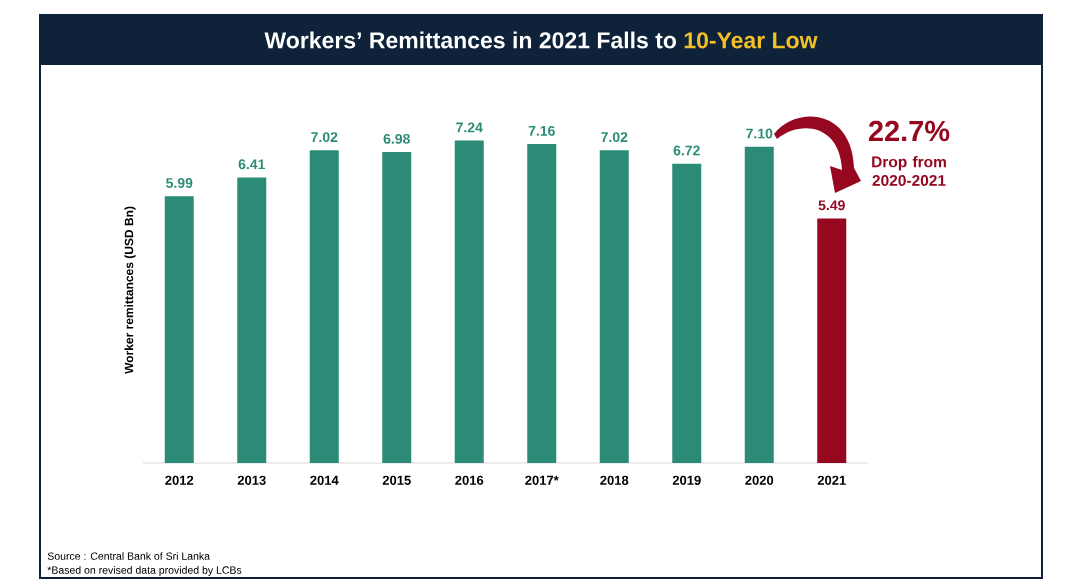 The height and width of the screenshot is (588, 1080). Describe the element at coordinates (686, 150) in the screenshot. I see `data-label: 6.72` at that location.